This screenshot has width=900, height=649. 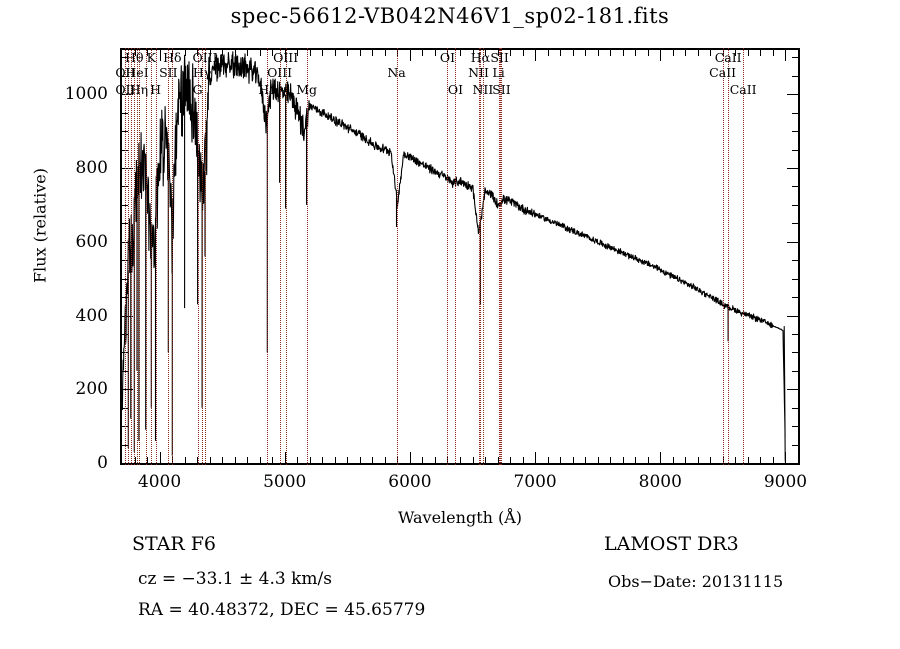 I want to click on spectral-line-label: Hα, so click(x=480, y=57).